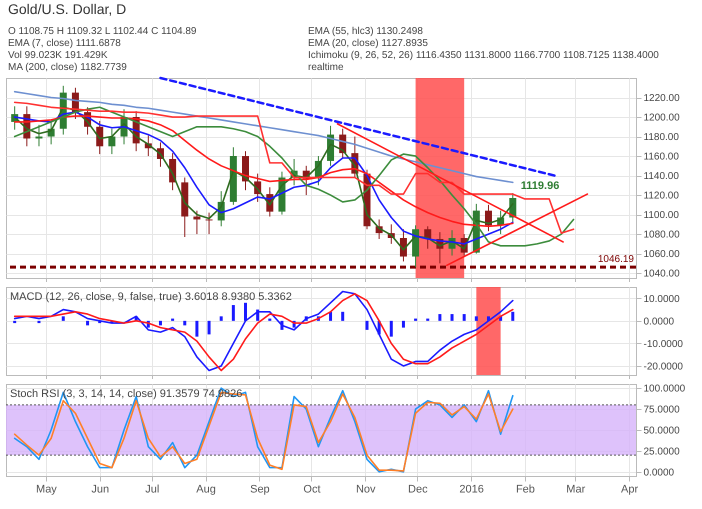 This screenshot has width=702, height=509. Describe the element at coordinates (662, 274) in the screenshot. I see `y-tick-label: 1040.00` at that location.